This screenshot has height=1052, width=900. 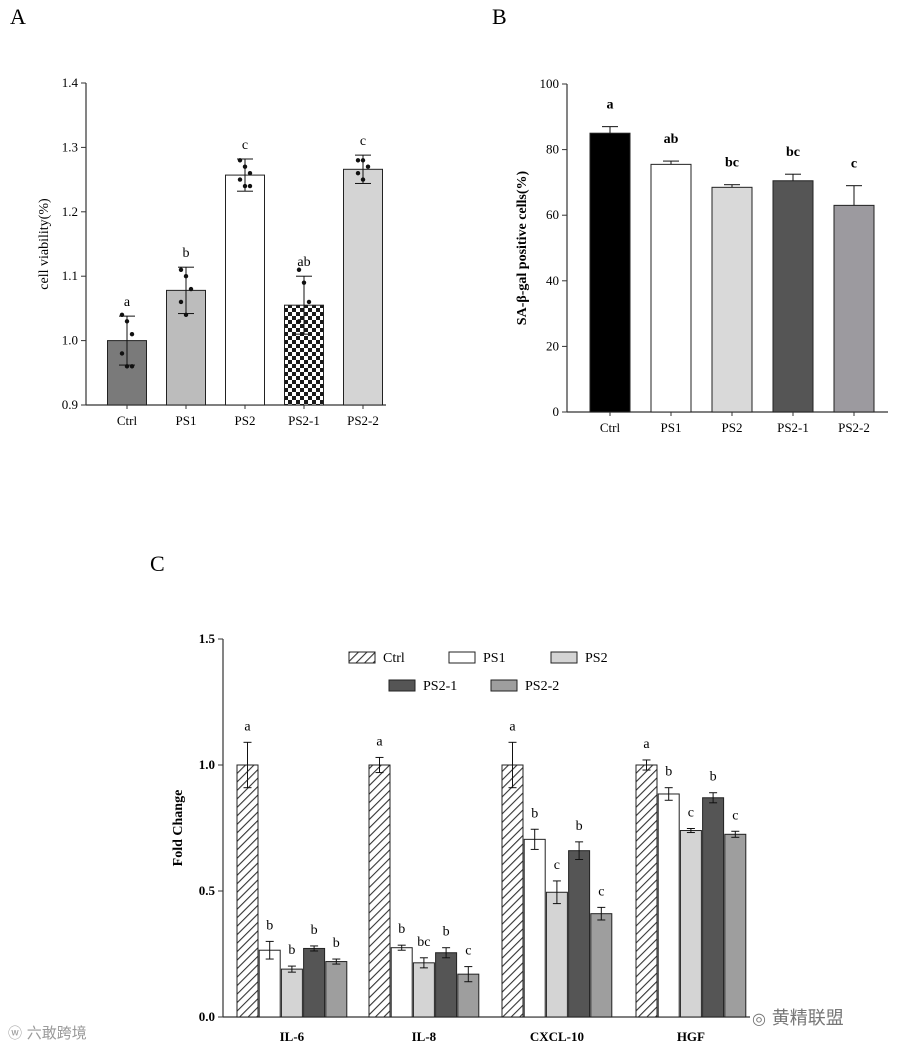 What do you see at coordinates (499, 16) in the screenshot?
I see `panel-label-b: B` at bounding box center [499, 16].